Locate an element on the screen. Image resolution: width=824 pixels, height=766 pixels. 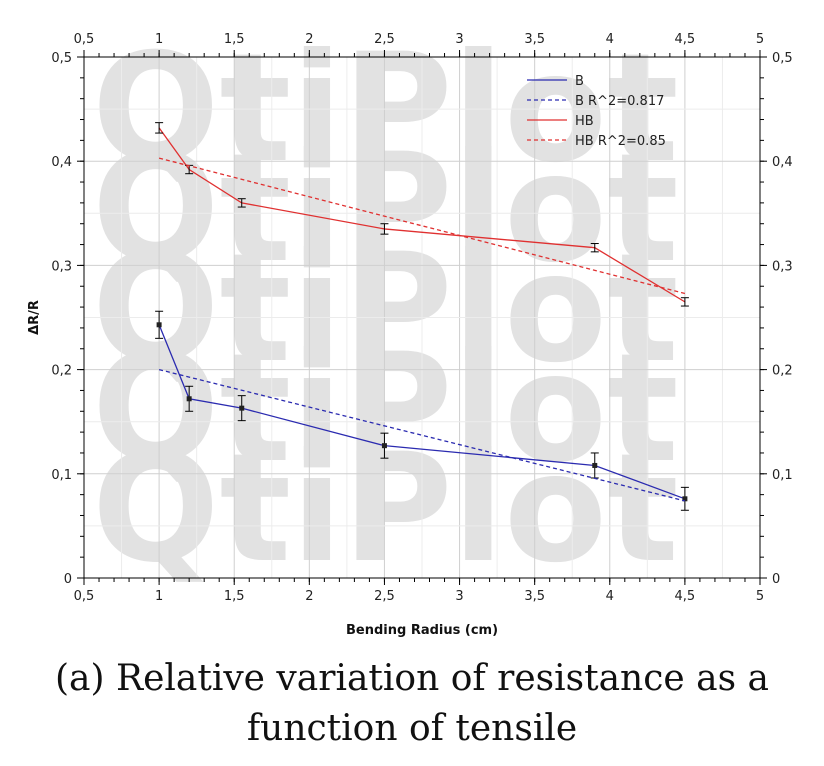
x-tick-label-top: 4 is located at coordinates (610, 39).